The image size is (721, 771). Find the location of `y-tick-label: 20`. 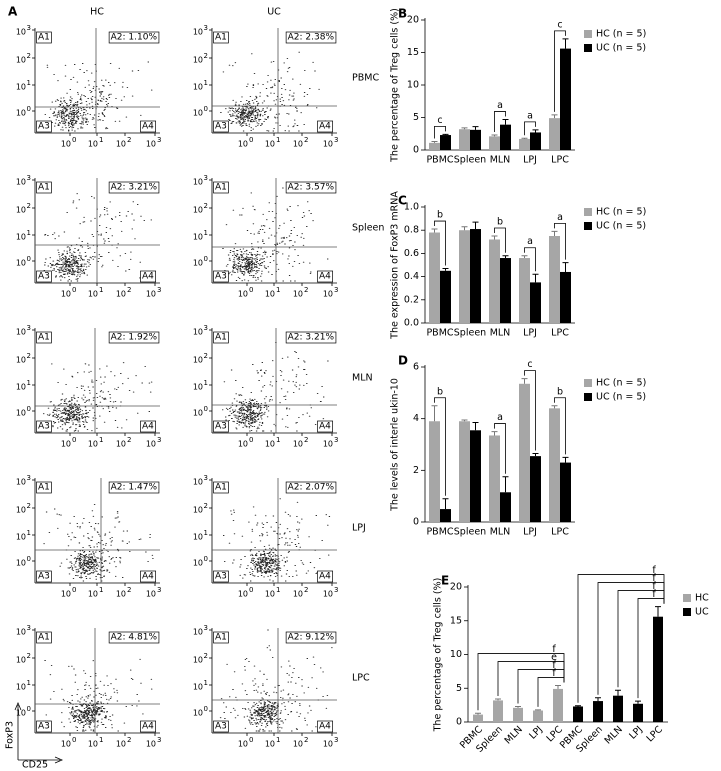

y-tick-label: 20 is located at coordinates (413, 20).